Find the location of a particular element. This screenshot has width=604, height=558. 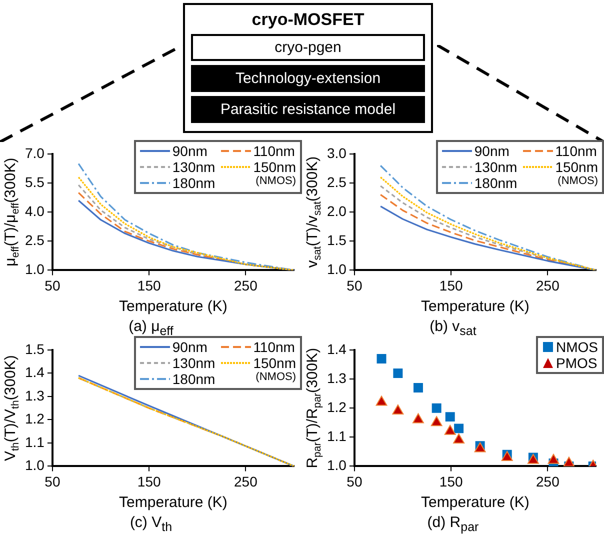

text: cryo-MOSFET is located at coordinates (308, 20).